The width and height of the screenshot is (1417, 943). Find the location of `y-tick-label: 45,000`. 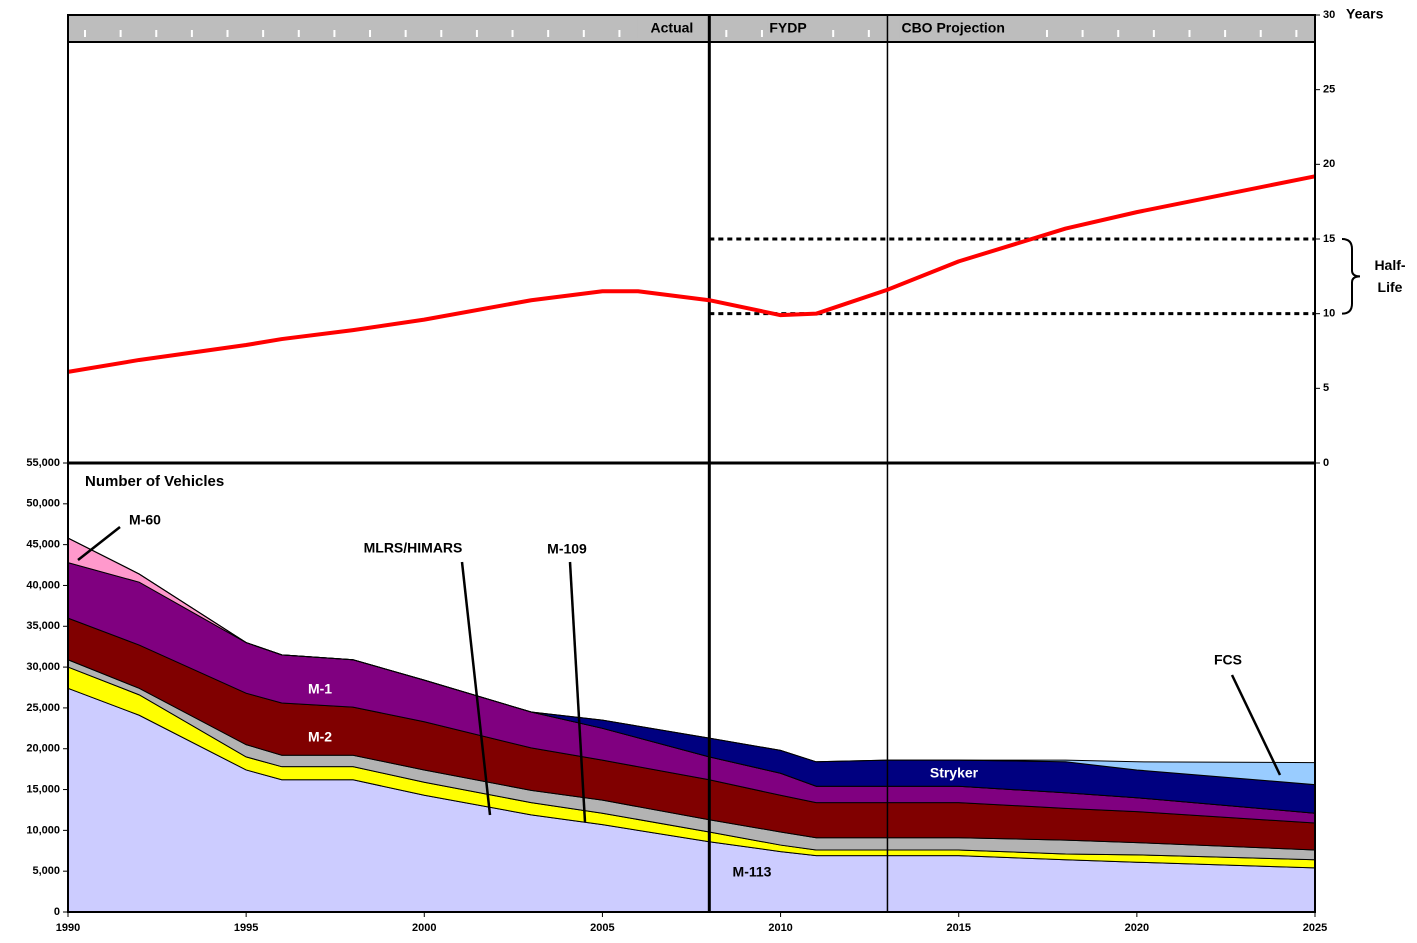

y-tick-label: 45,000 is located at coordinates (43, 545).